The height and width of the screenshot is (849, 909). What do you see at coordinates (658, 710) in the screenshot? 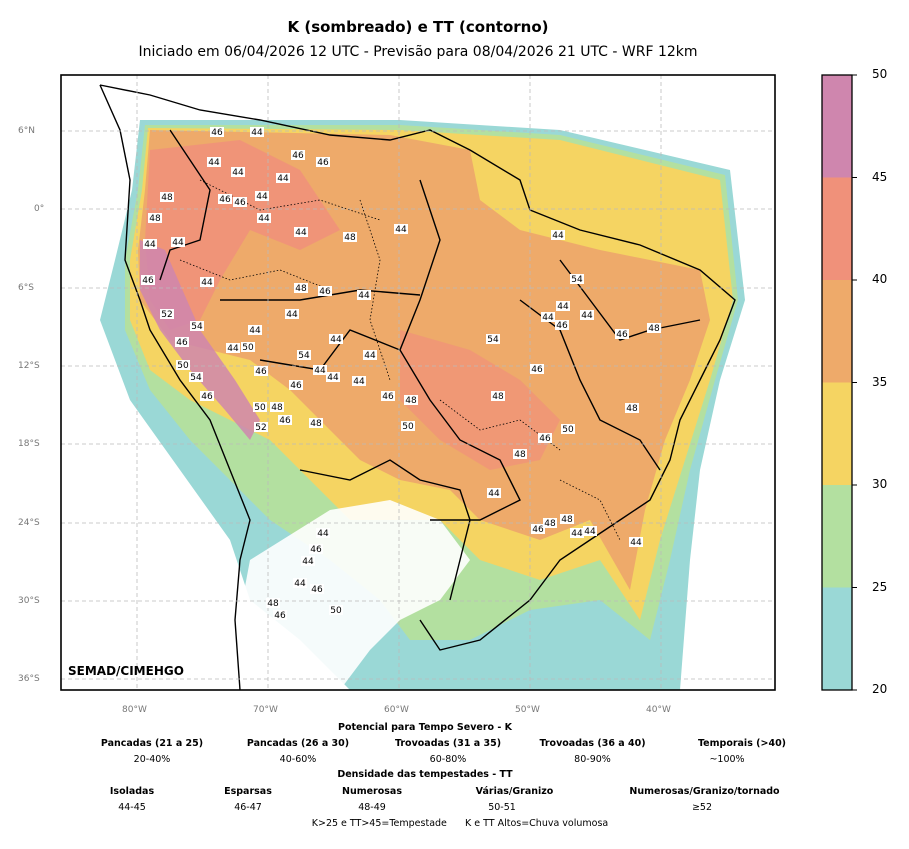
I see `lon-label: 40°W` at bounding box center [658, 710].